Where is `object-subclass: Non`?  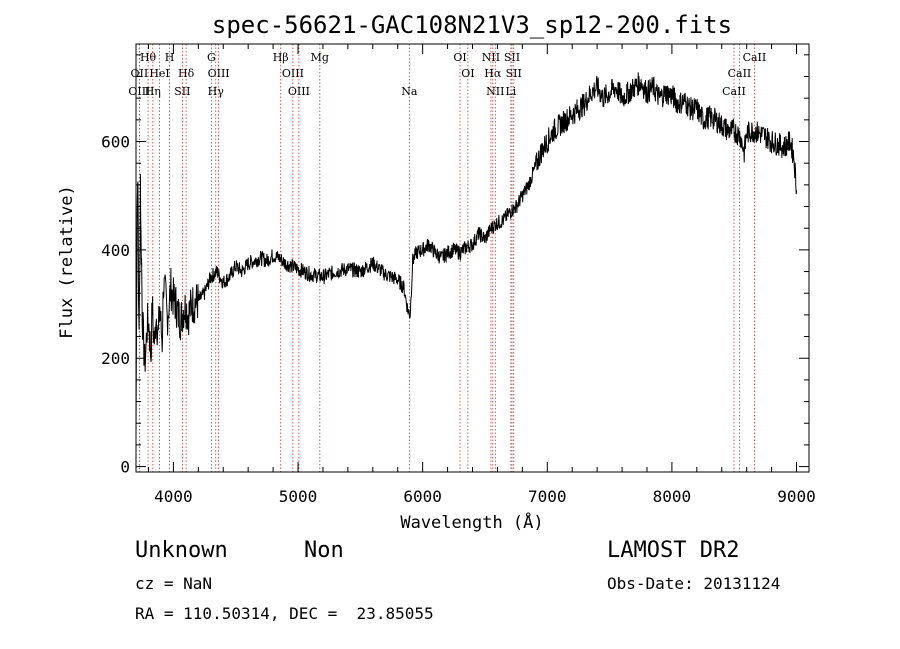 object-subclass: Non is located at coordinates (324, 550).